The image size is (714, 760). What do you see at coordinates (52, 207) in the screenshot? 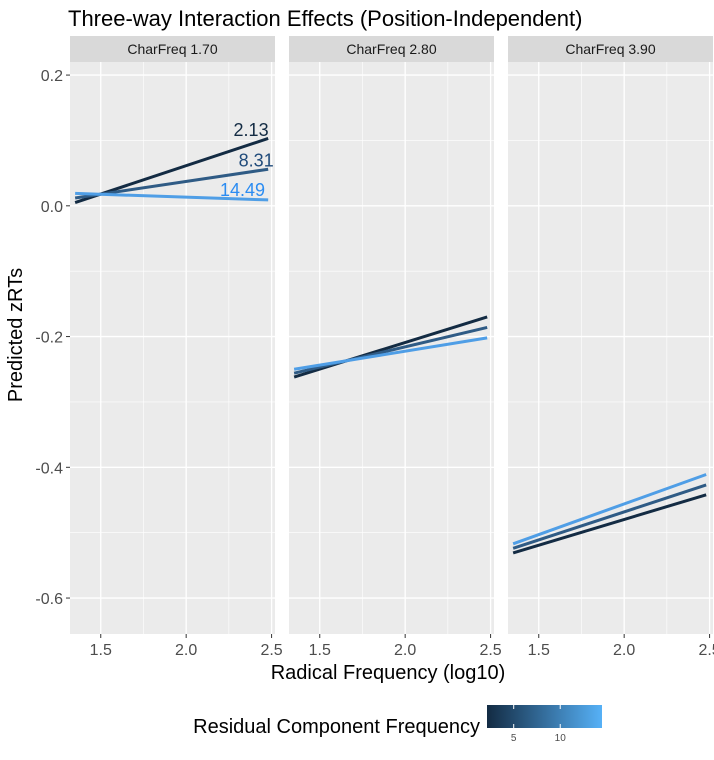
I see `y-tick-label: 0.0` at bounding box center [52, 207].